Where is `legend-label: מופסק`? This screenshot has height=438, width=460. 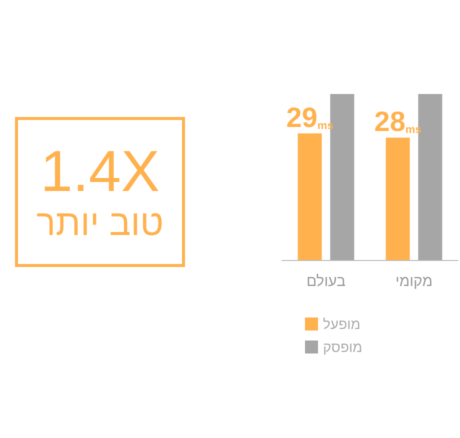 legend-label: מופסק is located at coordinates (342, 347).